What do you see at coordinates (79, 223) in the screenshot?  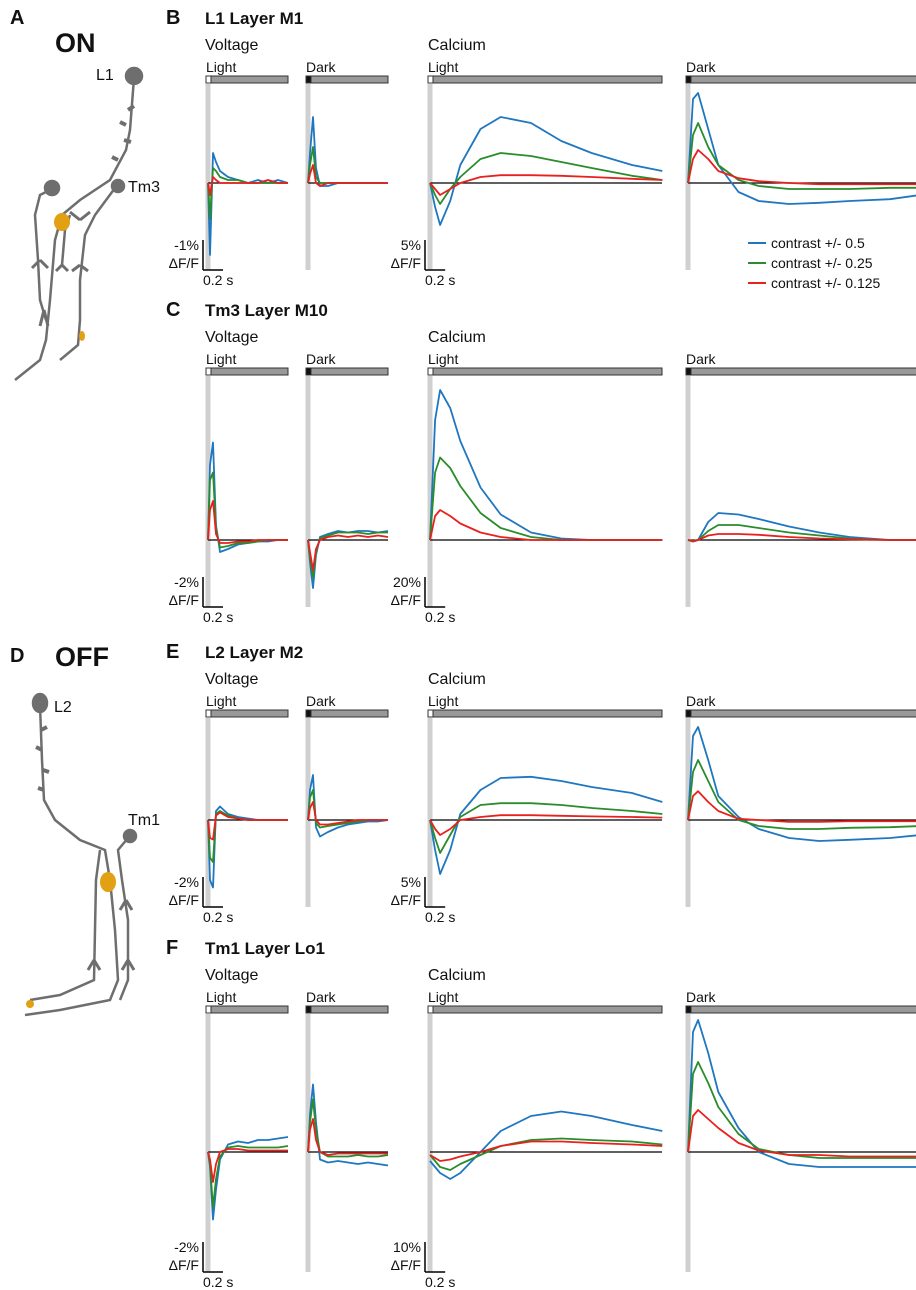 I see `neuron-drawing-on` at bounding box center [79, 223].